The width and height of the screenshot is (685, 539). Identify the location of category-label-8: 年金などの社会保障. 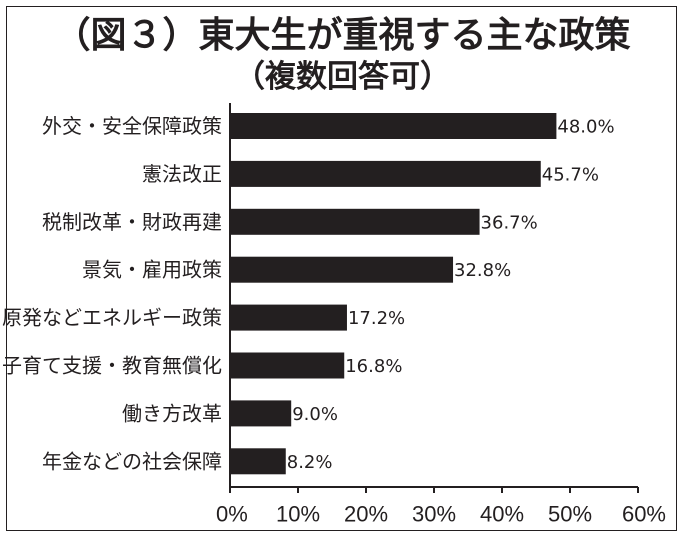
(132, 461).